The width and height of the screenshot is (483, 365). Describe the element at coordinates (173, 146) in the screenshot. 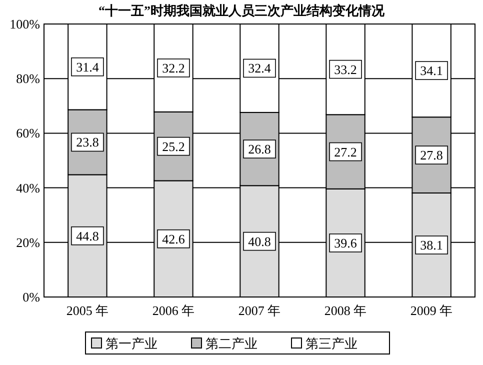

I see `data-label: 25.2` at that location.